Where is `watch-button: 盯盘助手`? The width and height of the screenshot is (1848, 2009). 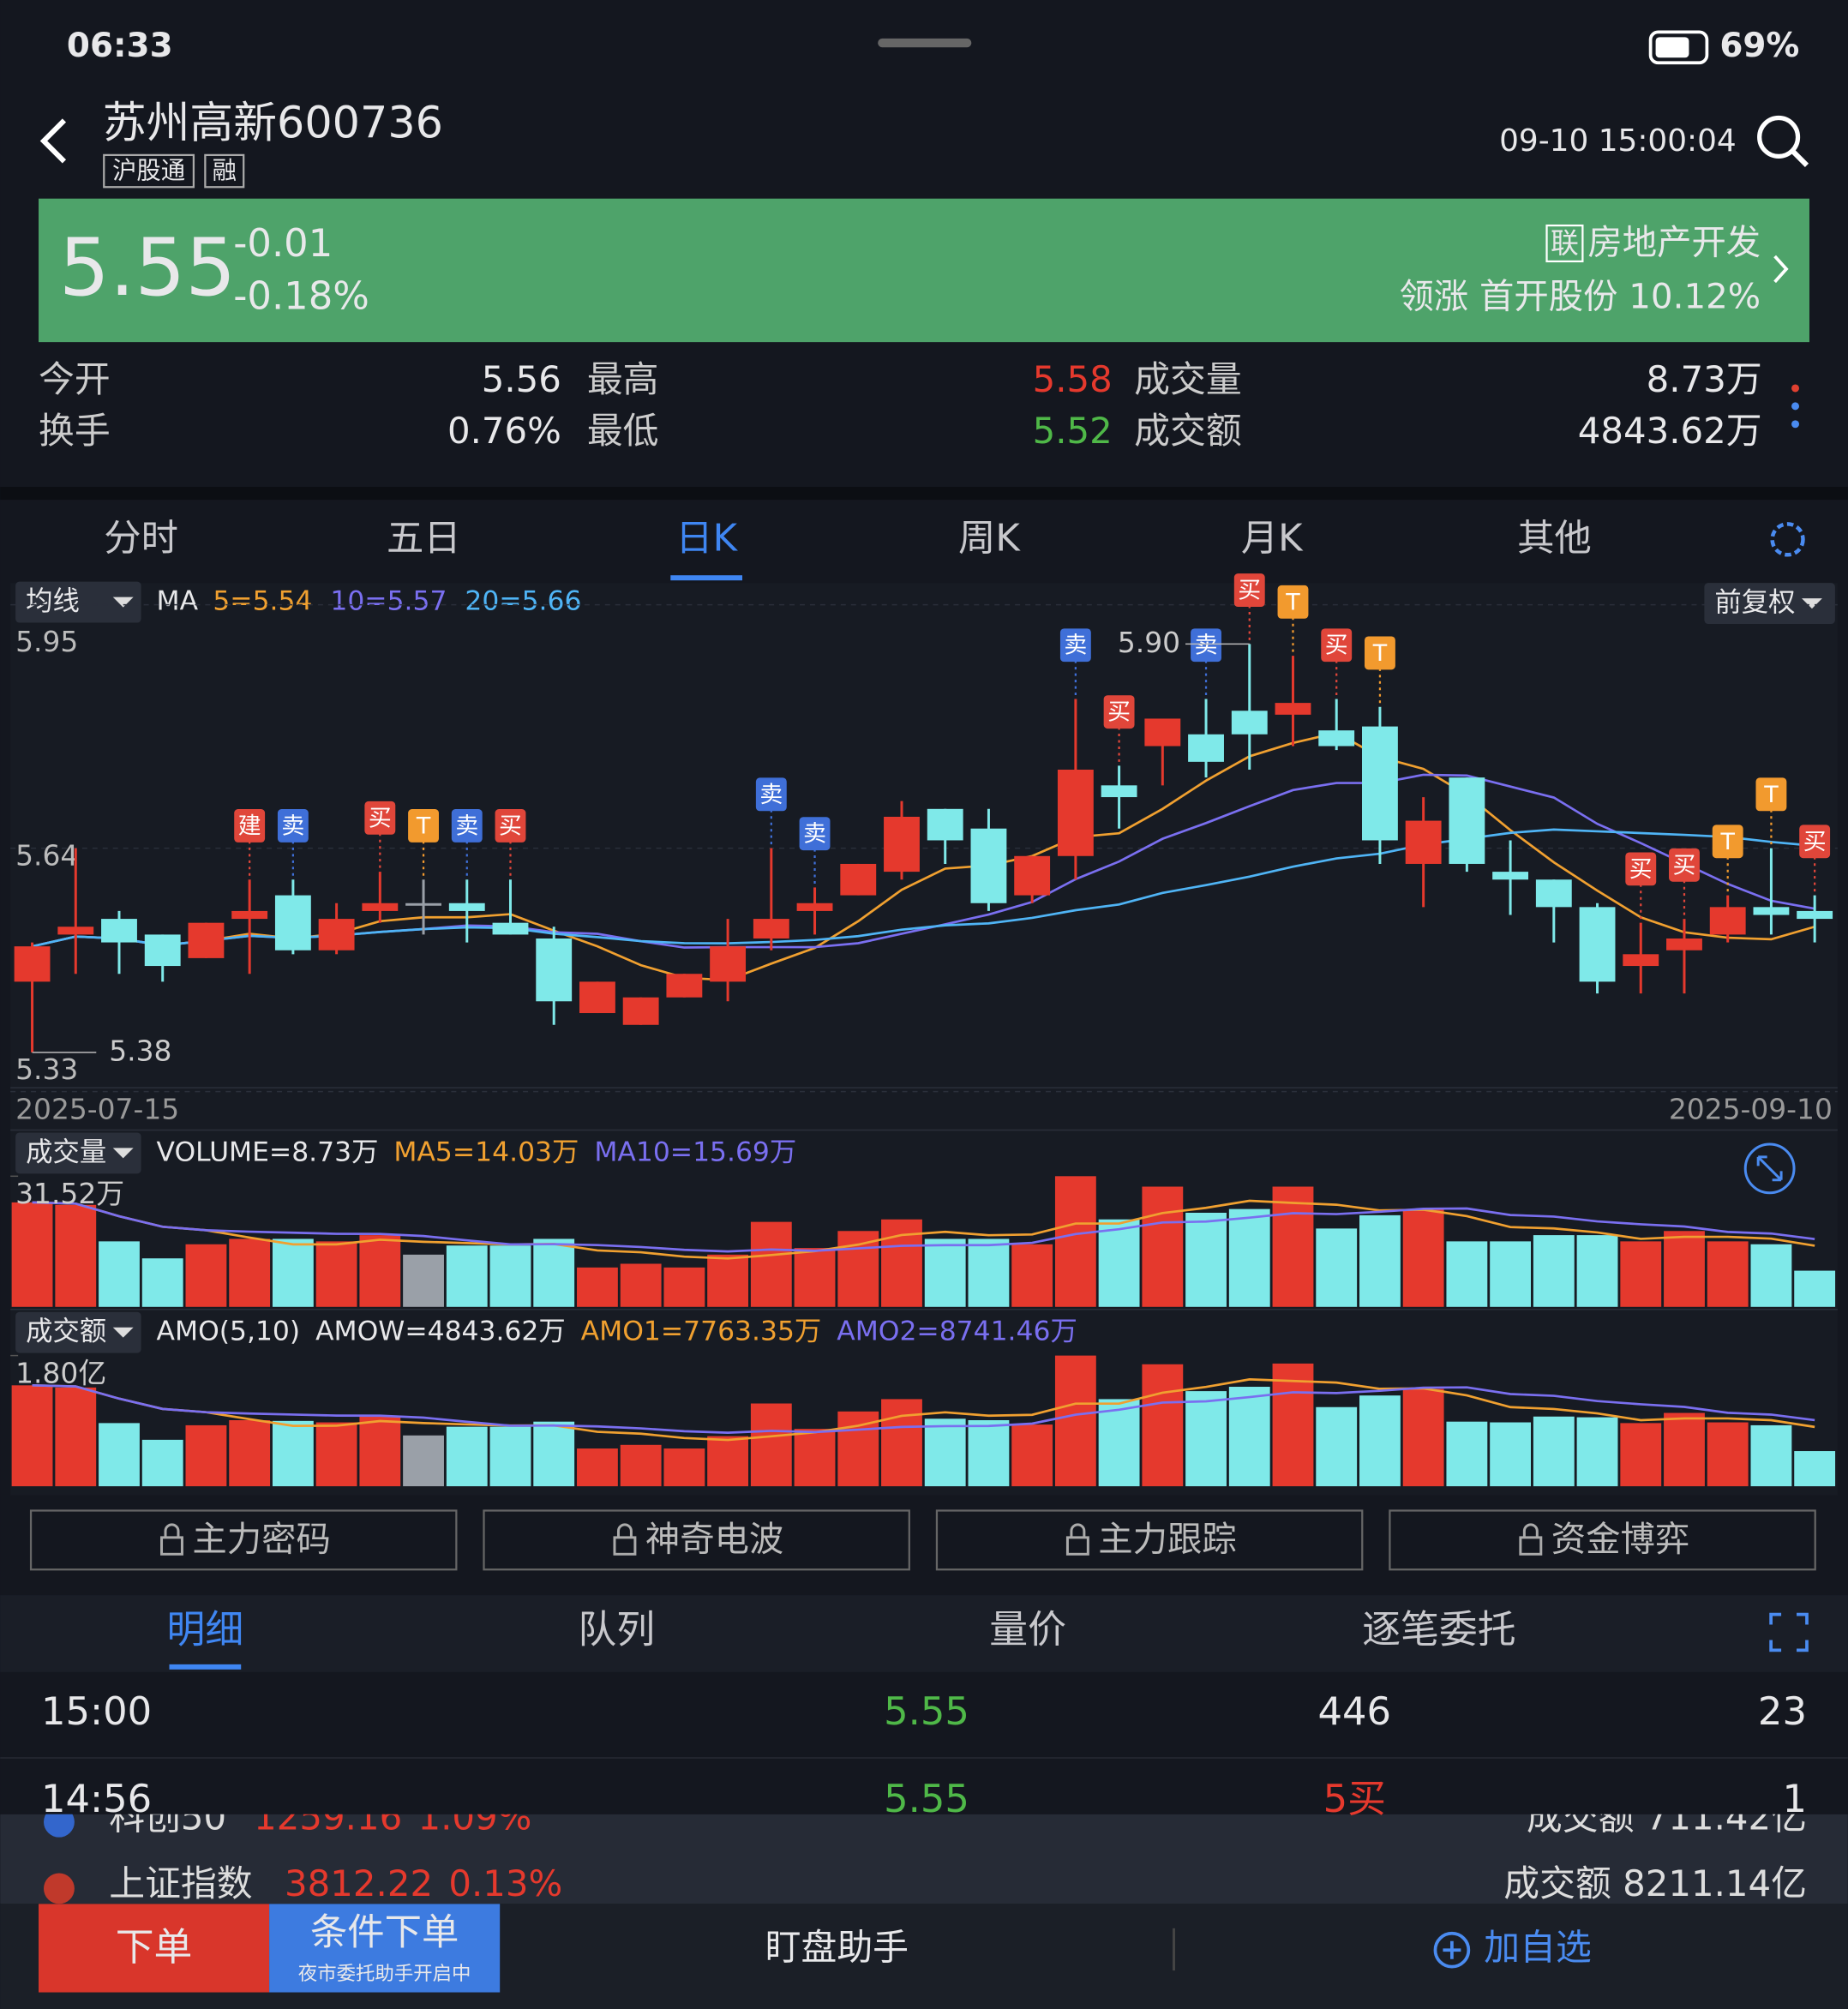
watch-button: 盯盘助手 is located at coordinates (837, 1948).